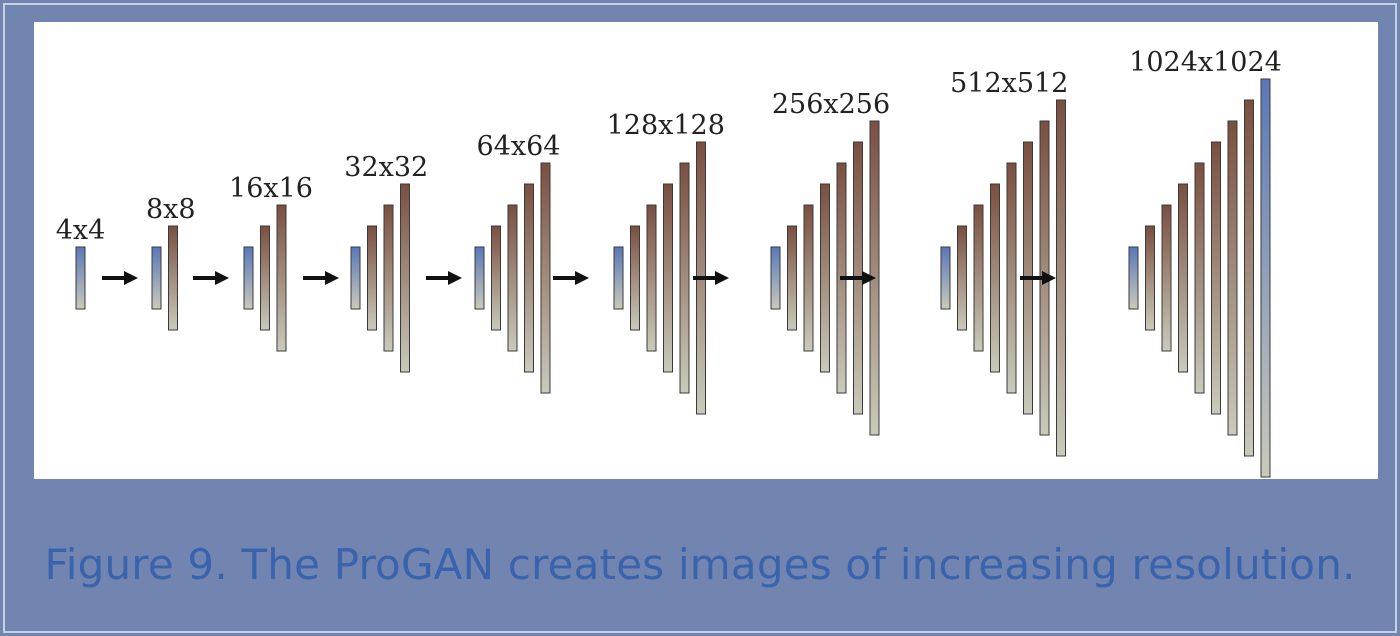 The image size is (1400, 636). What do you see at coordinates (666, 125) in the screenshot?
I see `stage-6-resolution-label: 128x128` at bounding box center [666, 125].